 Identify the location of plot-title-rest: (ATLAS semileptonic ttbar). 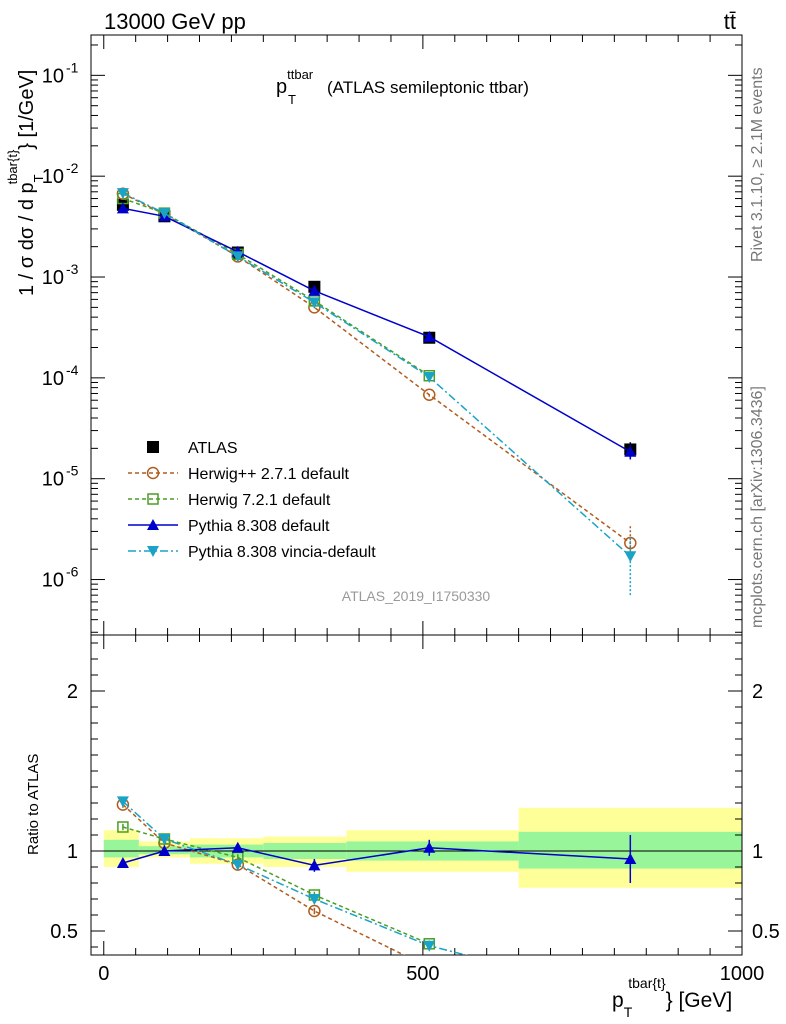
(428, 87).